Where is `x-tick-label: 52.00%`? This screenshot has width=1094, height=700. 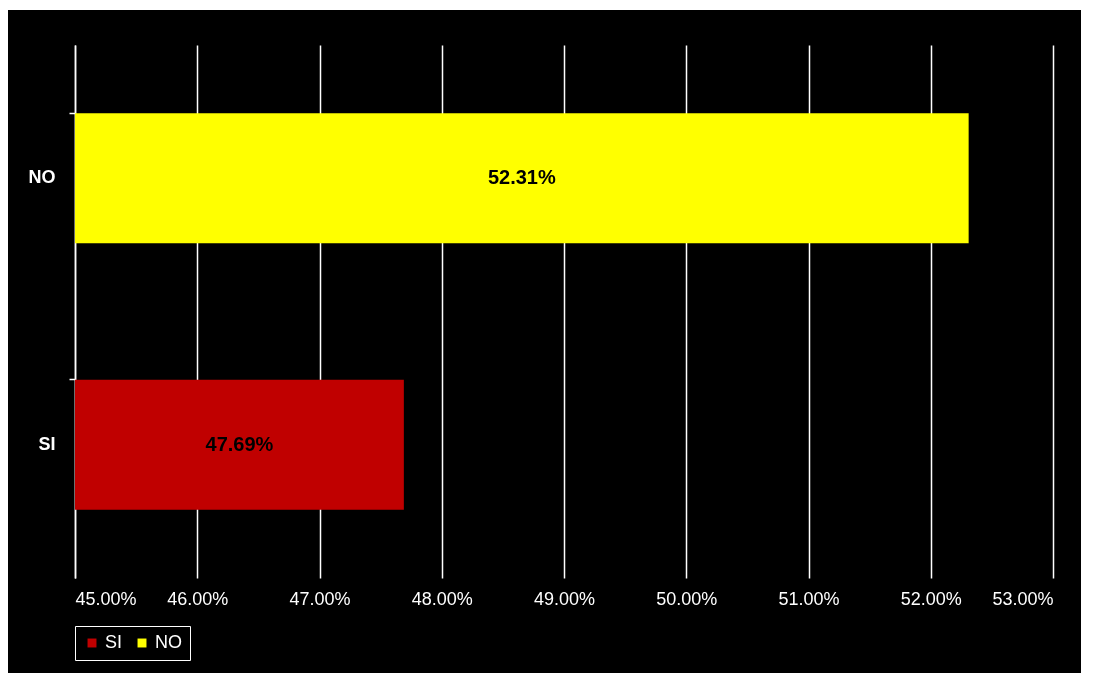 x-tick-label: 52.00% is located at coordinates (931, 598).